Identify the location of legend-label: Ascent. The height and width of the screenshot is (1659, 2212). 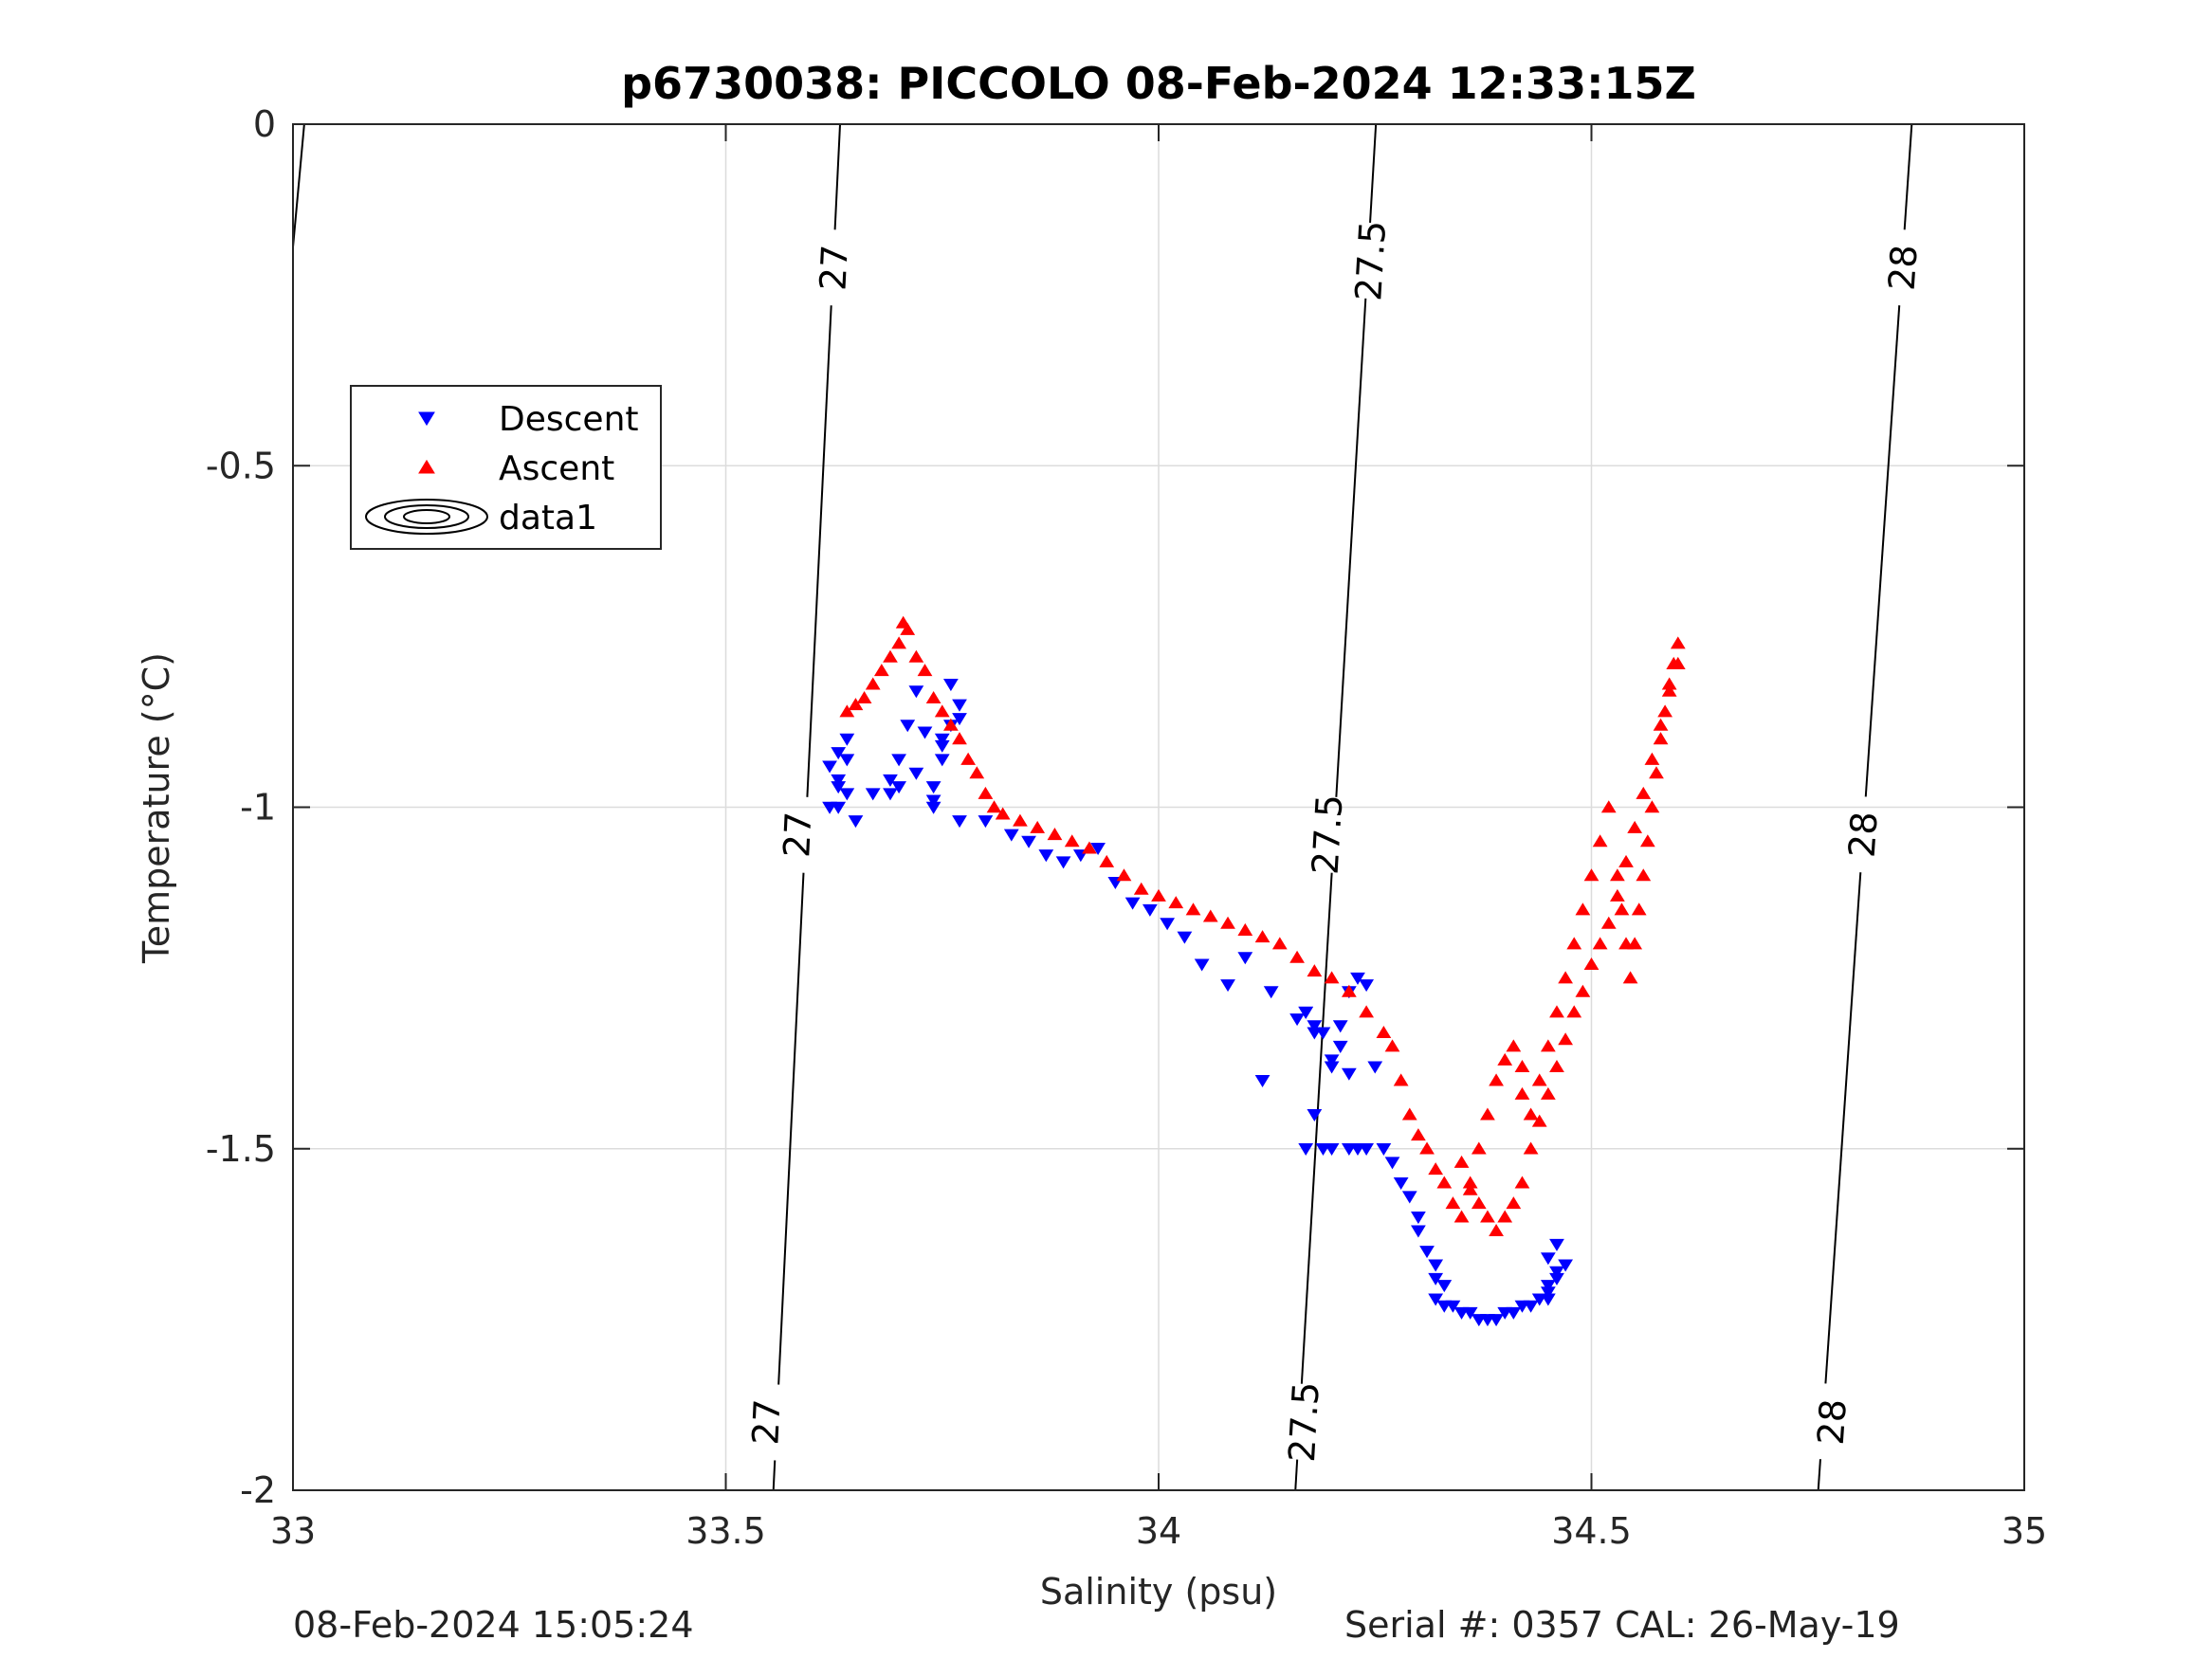
(556, 468).